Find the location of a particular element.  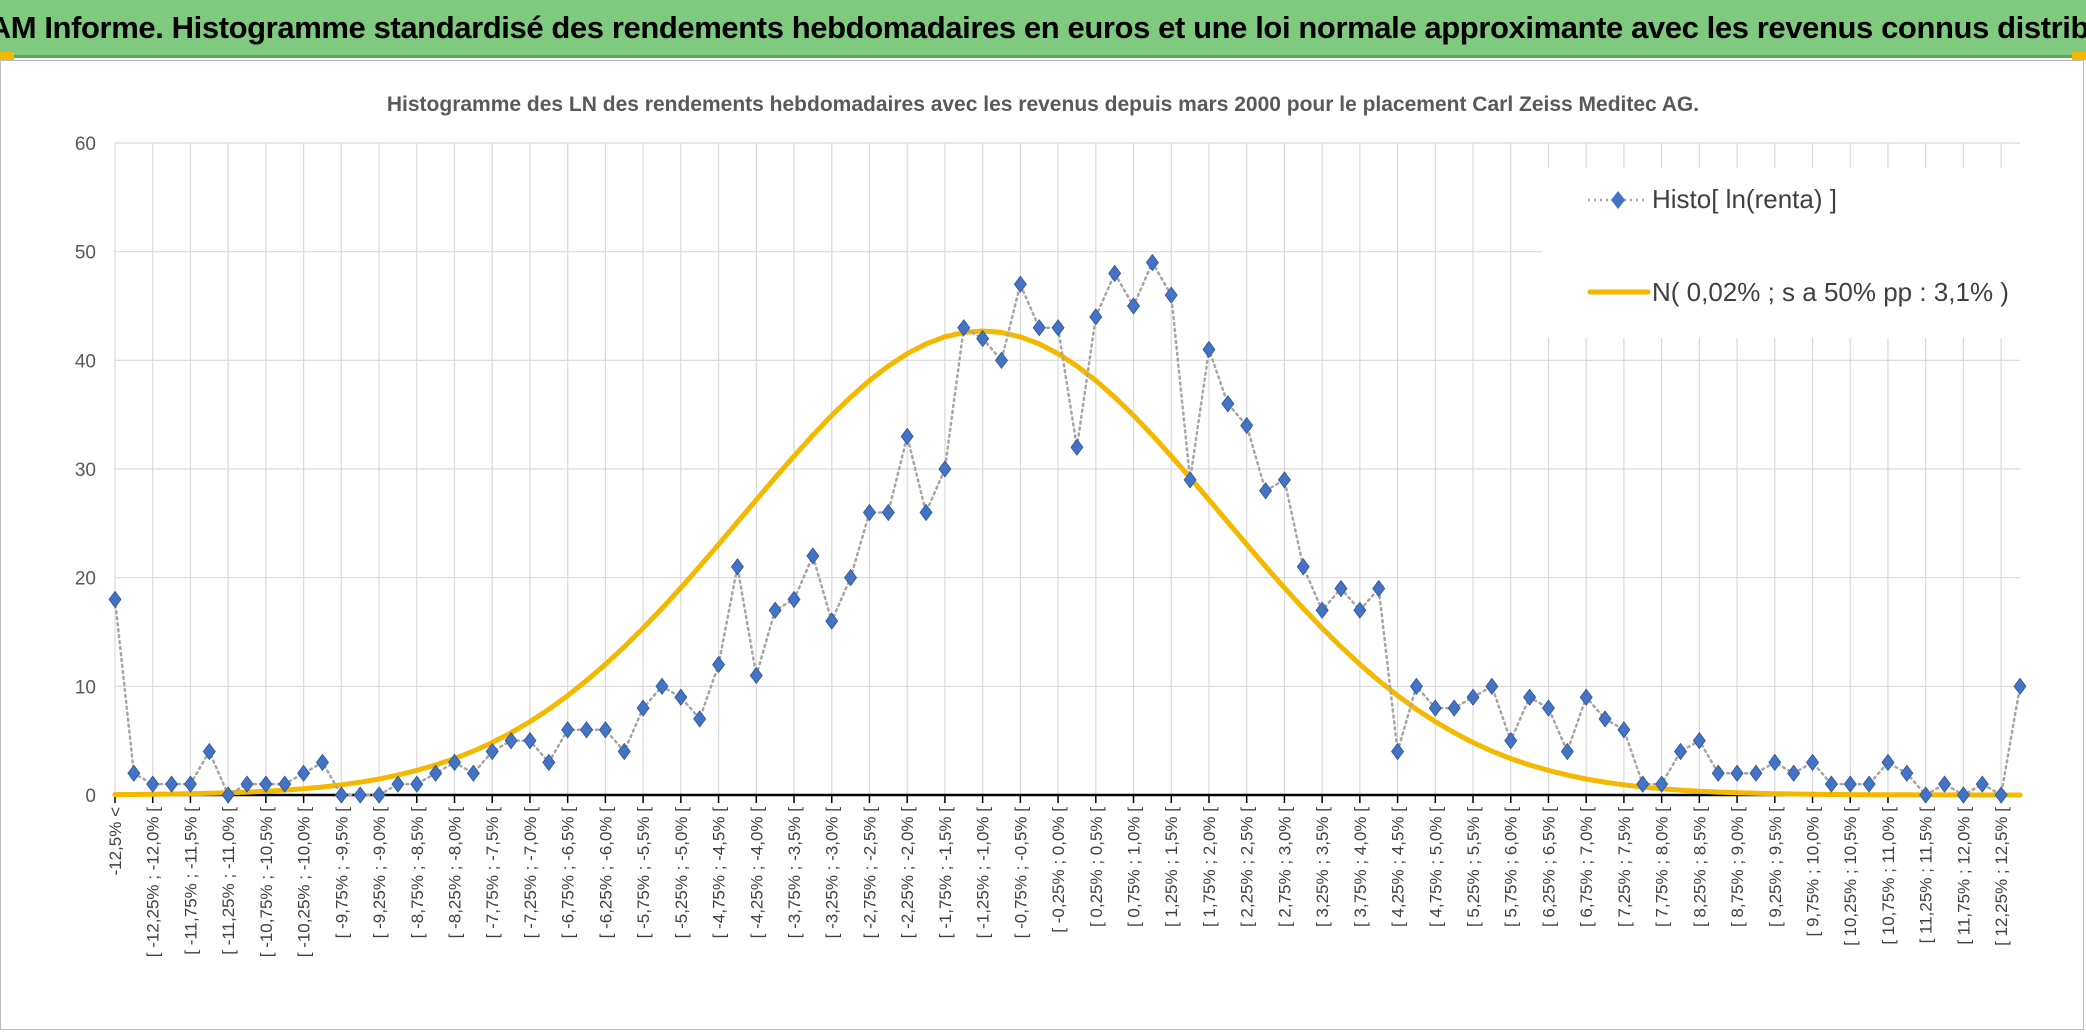

x-tick-label: [ 5,25% ; 5,5% [ is located at coordinates (1473, 867).